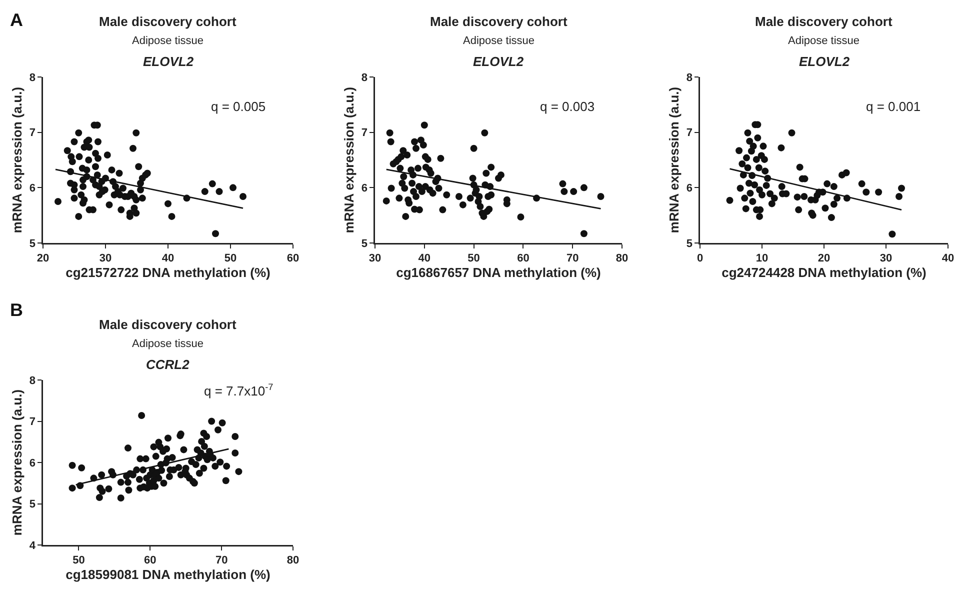  Describe the element at coordinates (16, 310) in the screenshot. I see `text: B` at that location.